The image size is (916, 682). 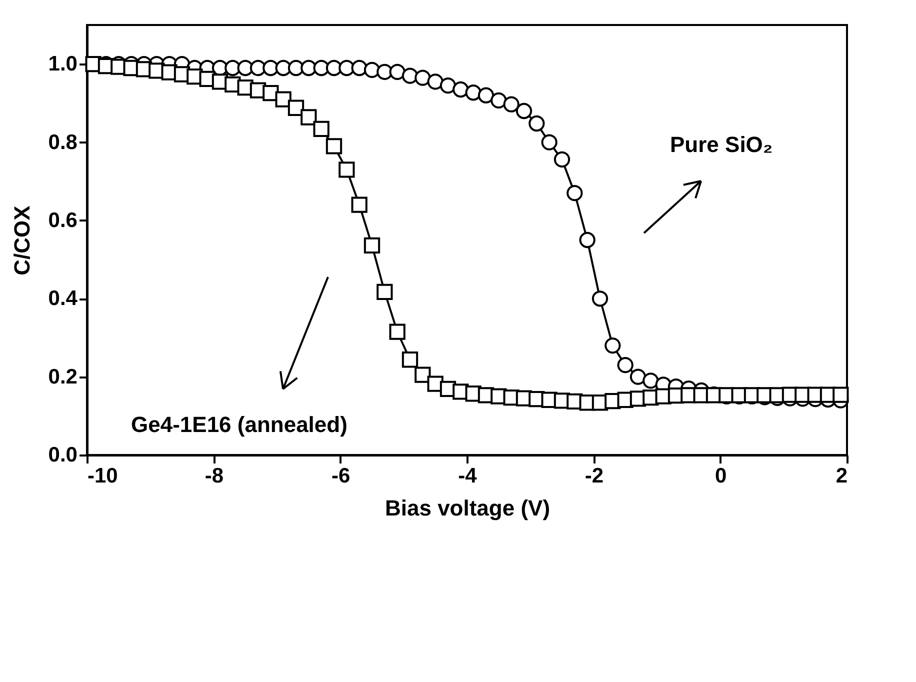 What do you see at coordinates (842, 476) in the screenshot?
I see `x-tick-label: 2` at bounding box center [842, 476].